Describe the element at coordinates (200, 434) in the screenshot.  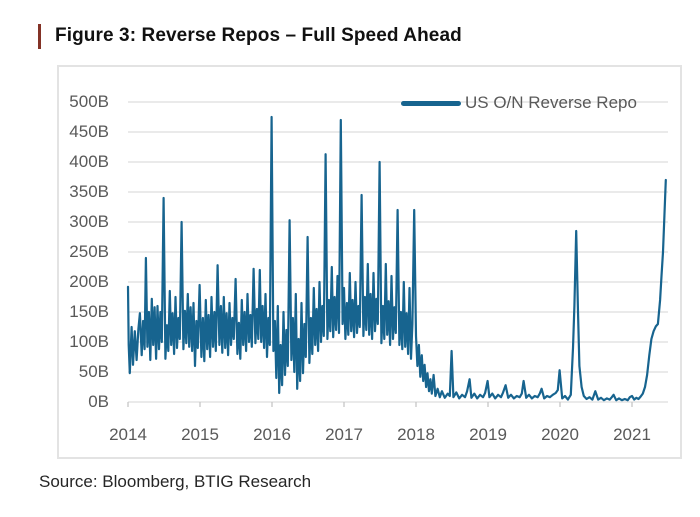
I see `x-axis-label: 2015` at that location.